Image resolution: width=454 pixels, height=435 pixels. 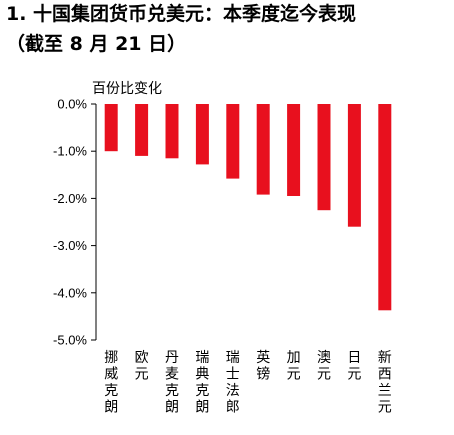 What do you see at coordinates (70, 198) in the screenshot?
I see `y-tick-label: -2.0%` at bounding box center [70, 198].